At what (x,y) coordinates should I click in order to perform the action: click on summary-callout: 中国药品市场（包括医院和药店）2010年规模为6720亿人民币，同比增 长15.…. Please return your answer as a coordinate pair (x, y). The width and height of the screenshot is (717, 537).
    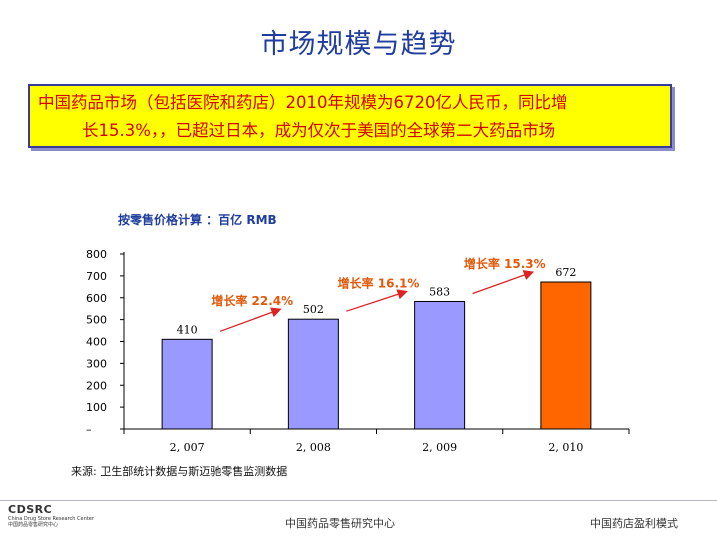
    Looking at the image, I should click on (350, 116).